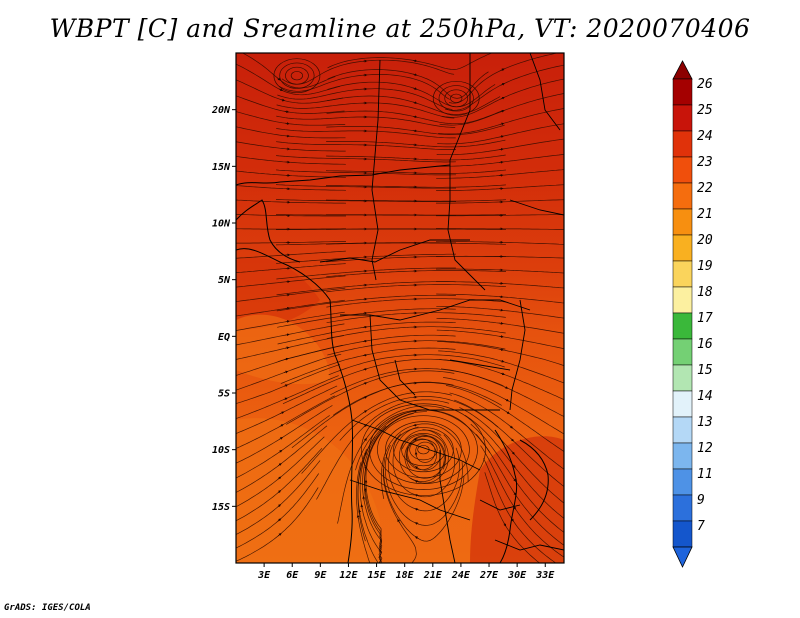  I want to click on longitude-axis: 3E 6E 9E 12E 15E 18E 21E 24E 27E 30E 33E, so click(406, 572).